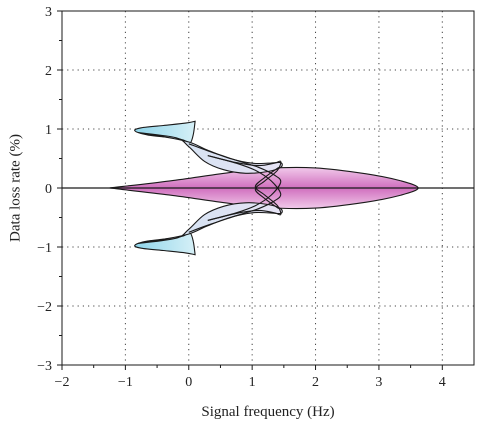 This screenshot has height=428, width=500. Describe the element at coordinates (165, 132) in the screenshot. I see `upper-cyan-lobe` at that location.